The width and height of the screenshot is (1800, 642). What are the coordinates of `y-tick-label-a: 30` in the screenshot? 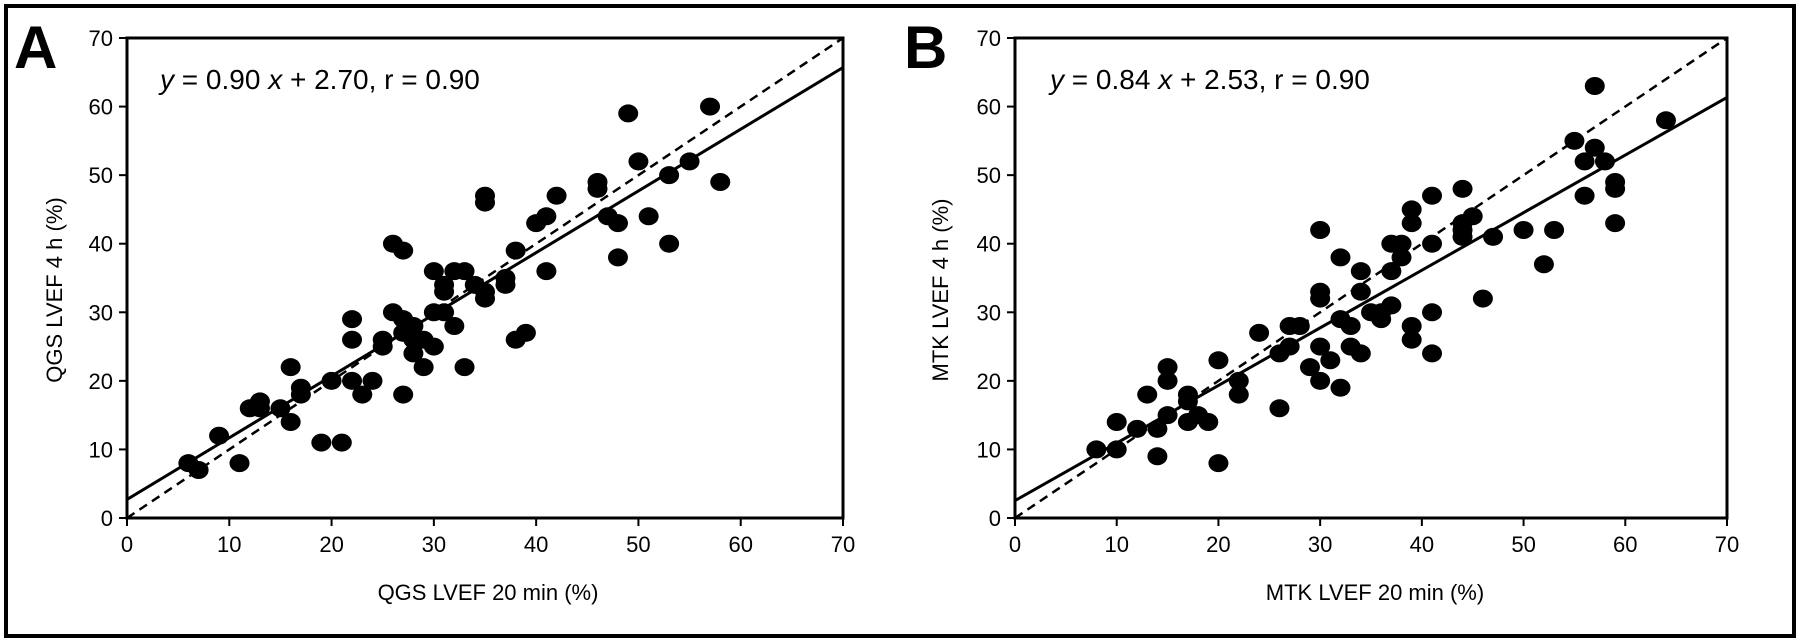 It's located at (101, 312).